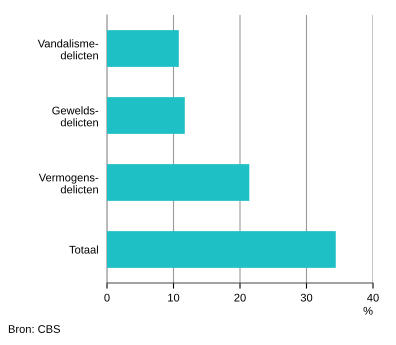 This screenshot has width=396, height=345. Describe the element at coordinates (306, 298) in the screenshot. I see `x-tick-label: 30` at that location.